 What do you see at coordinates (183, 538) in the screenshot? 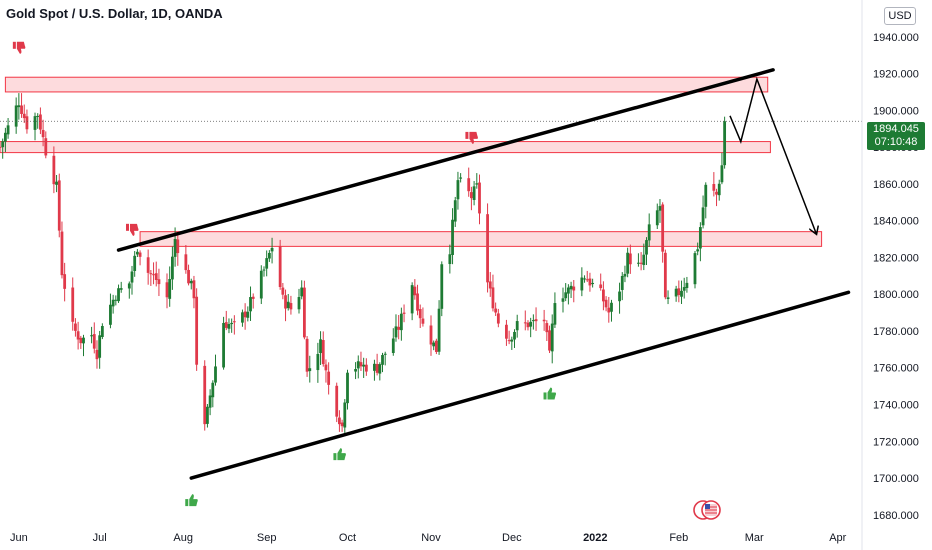
I see `time-tick-label: Aug` at bounding box center [183, 538].